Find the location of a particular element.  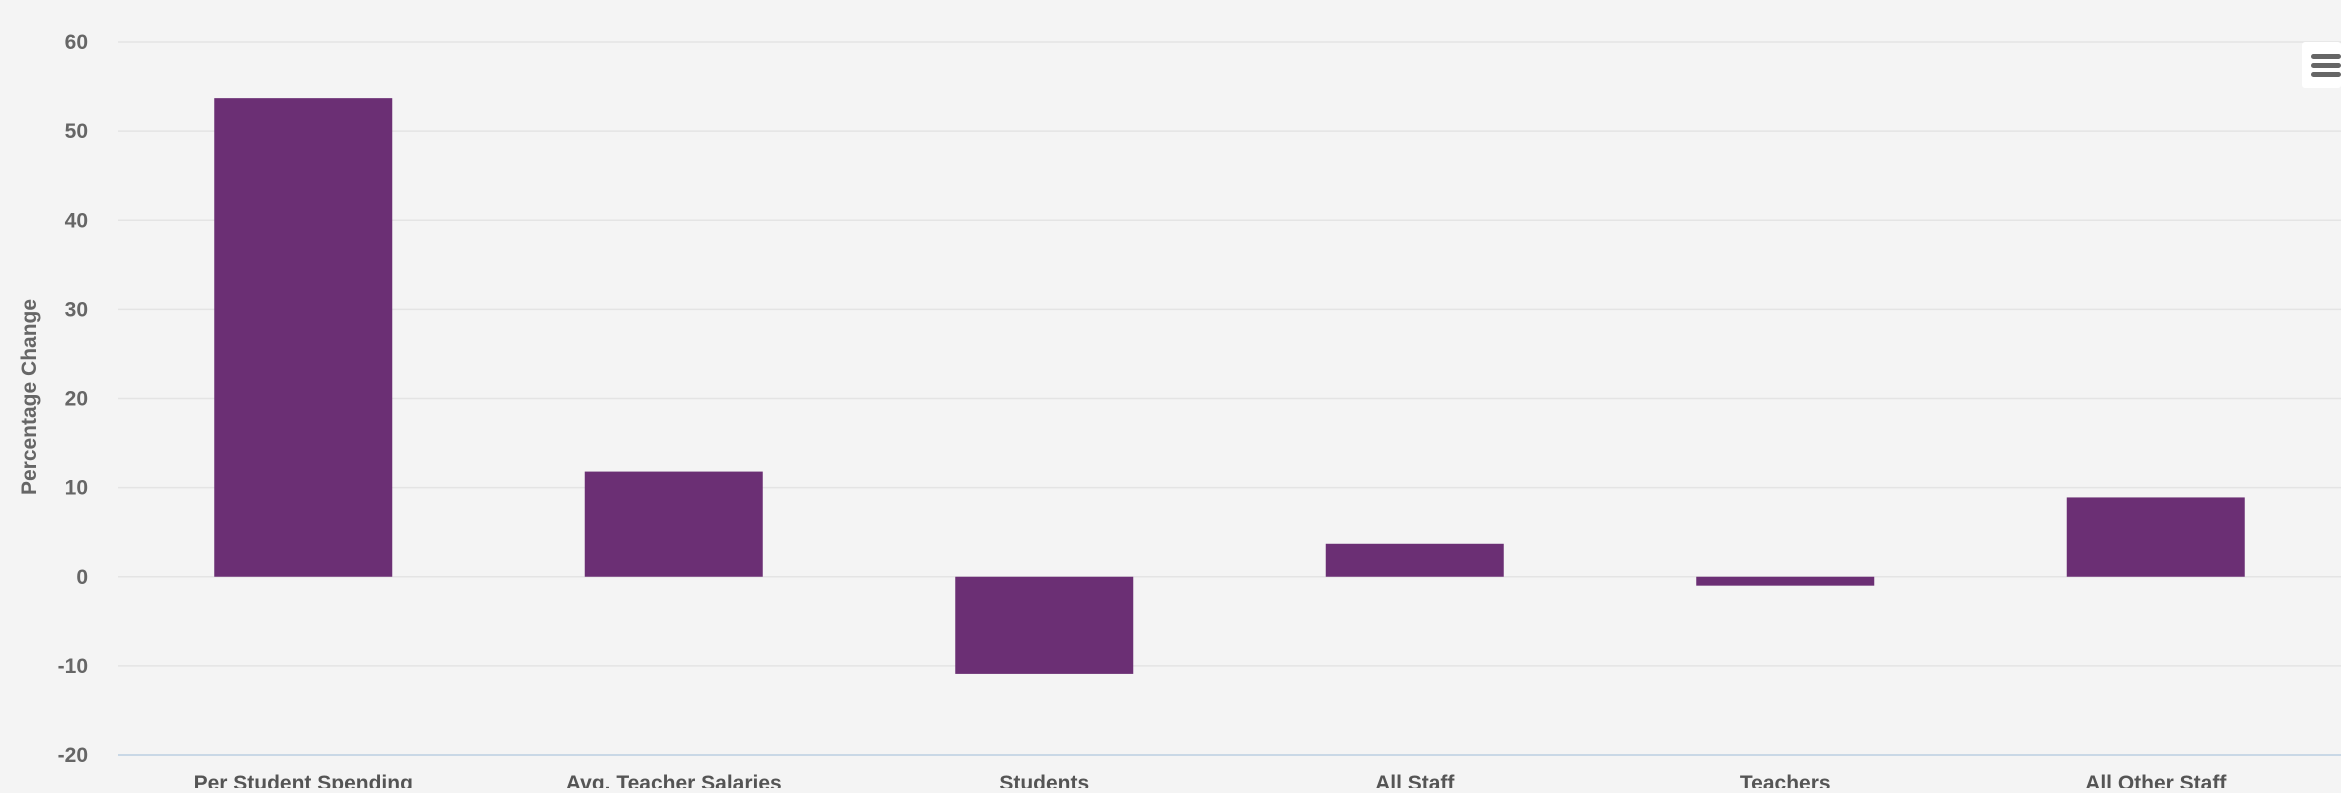

hamburger-menu-icon is located at coordinates (2326, 56).